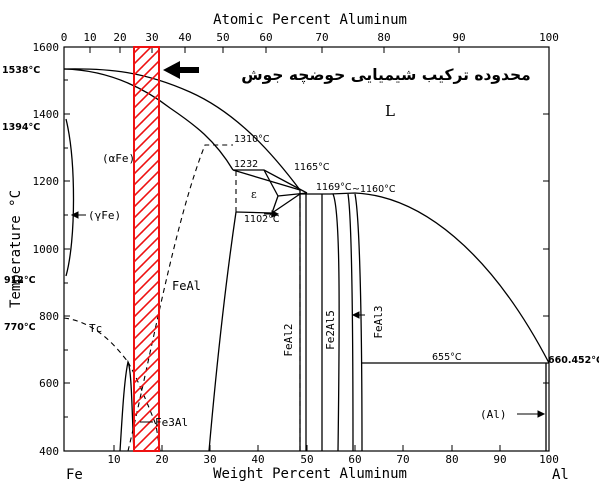 This screenshot has width=599, height=484. What do you see at coordinates (246, 164) in the screenshot?
I see `label-1232: 1232` at bounding box center [246, 164].